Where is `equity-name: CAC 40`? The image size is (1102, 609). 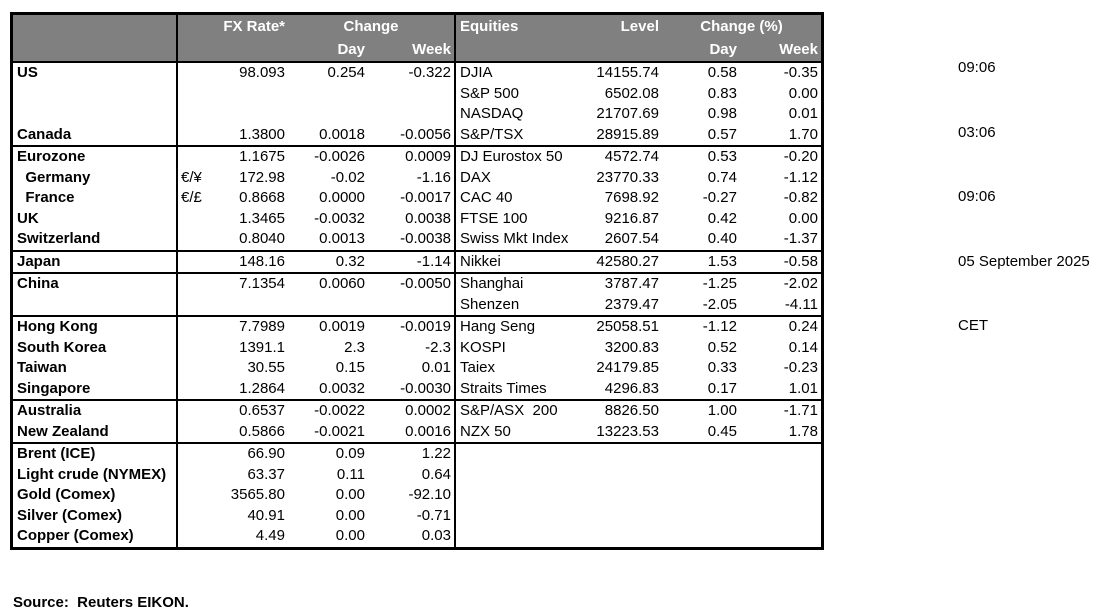
equity-name: CAC 40 is located at coordinates (486, 197).